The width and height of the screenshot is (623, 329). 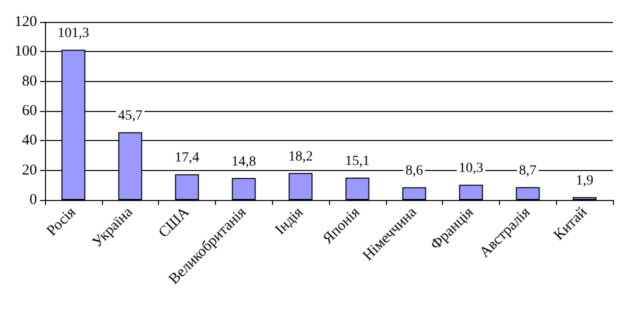 What do you see at coordinates (25, 52) in the screenshot?
I see `y-tick-label: 100` at bounding box center [25, 52].